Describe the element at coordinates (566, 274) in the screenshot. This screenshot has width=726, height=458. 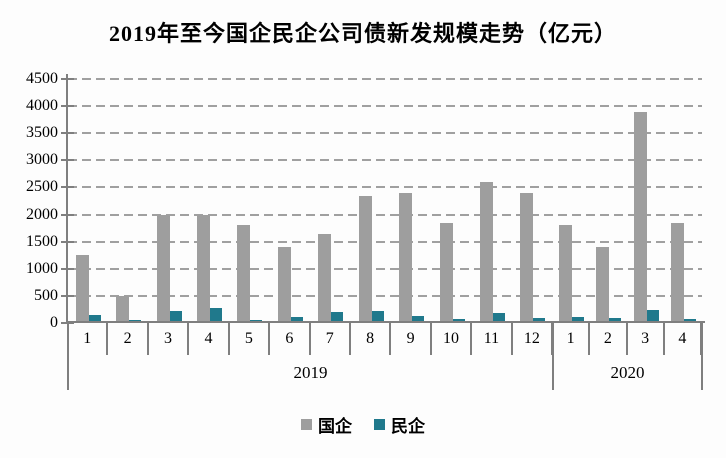
I see `bar-国企-2020-1` at that location.